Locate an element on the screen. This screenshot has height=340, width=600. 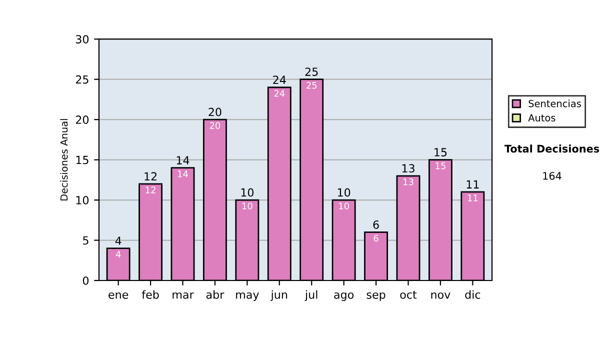
x-tick-label: sep is located at coordinates (376, 296).